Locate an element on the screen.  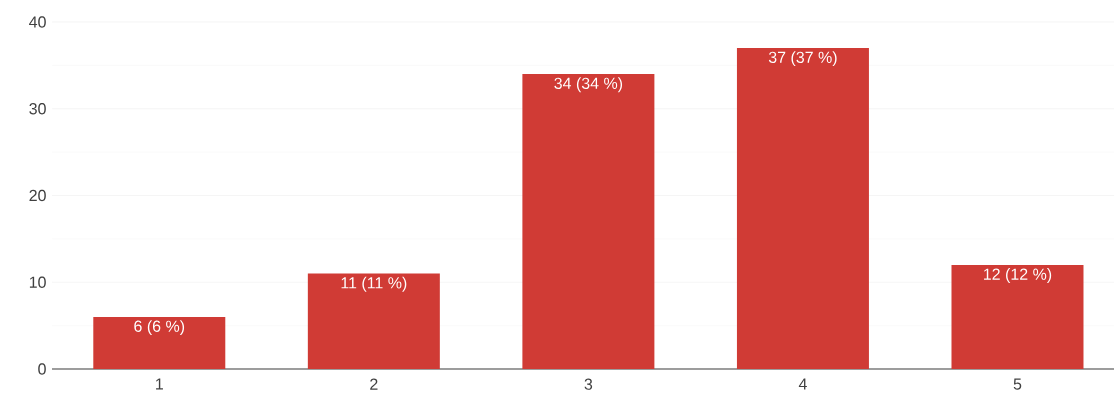
y-tick-label: 40 is located at coordinates (37, 22).